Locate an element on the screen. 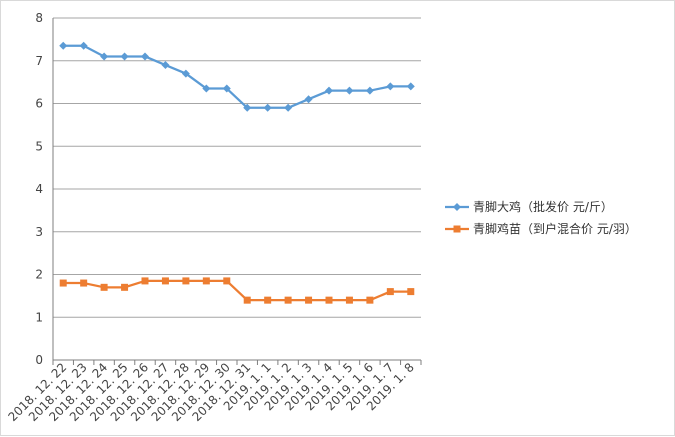 The image size is (675, 437). legend-label: 青脚大鸡（批发价 元/斤） is located at coordinates (543, 206).